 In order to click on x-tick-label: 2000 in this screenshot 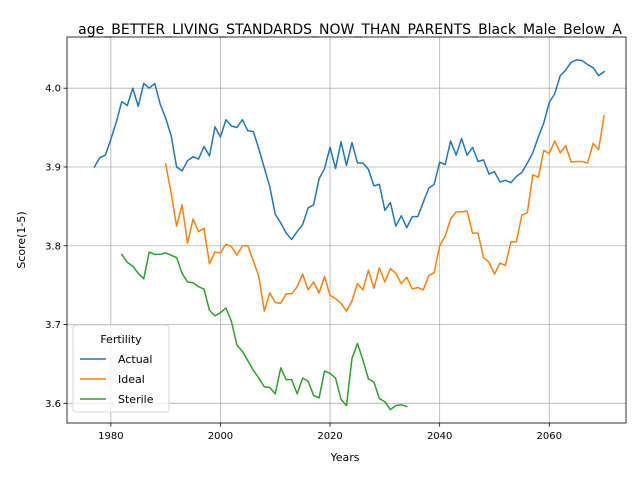, I will do `click(220, 436)`.